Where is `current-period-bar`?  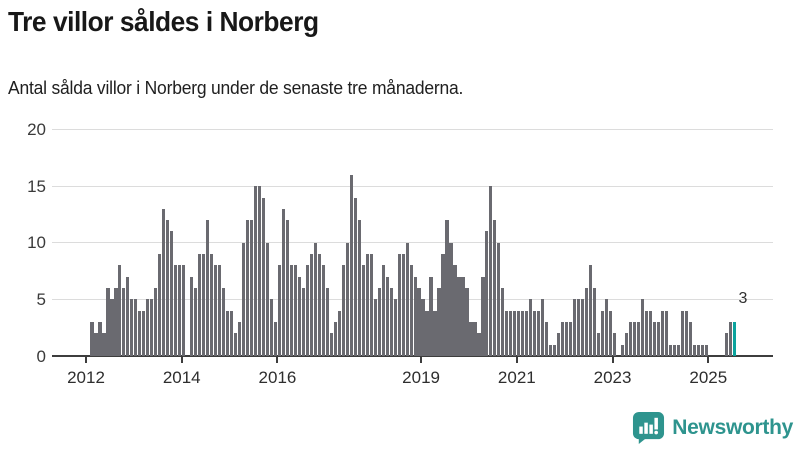
current-period-bar is located at coordinates (734, 339).